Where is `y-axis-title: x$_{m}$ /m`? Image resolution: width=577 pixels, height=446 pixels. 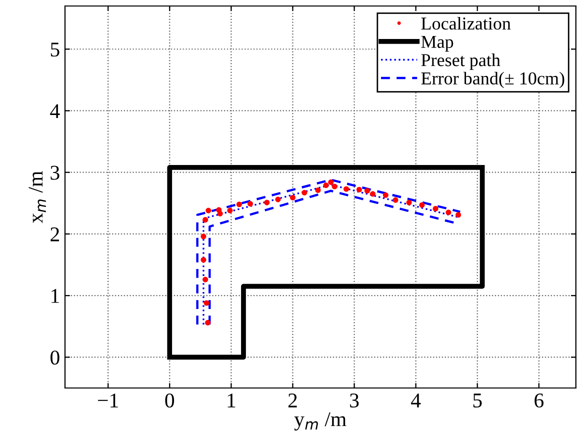
y-axis-title: x$_{m}$ /m is located at coordinates (37, 197).